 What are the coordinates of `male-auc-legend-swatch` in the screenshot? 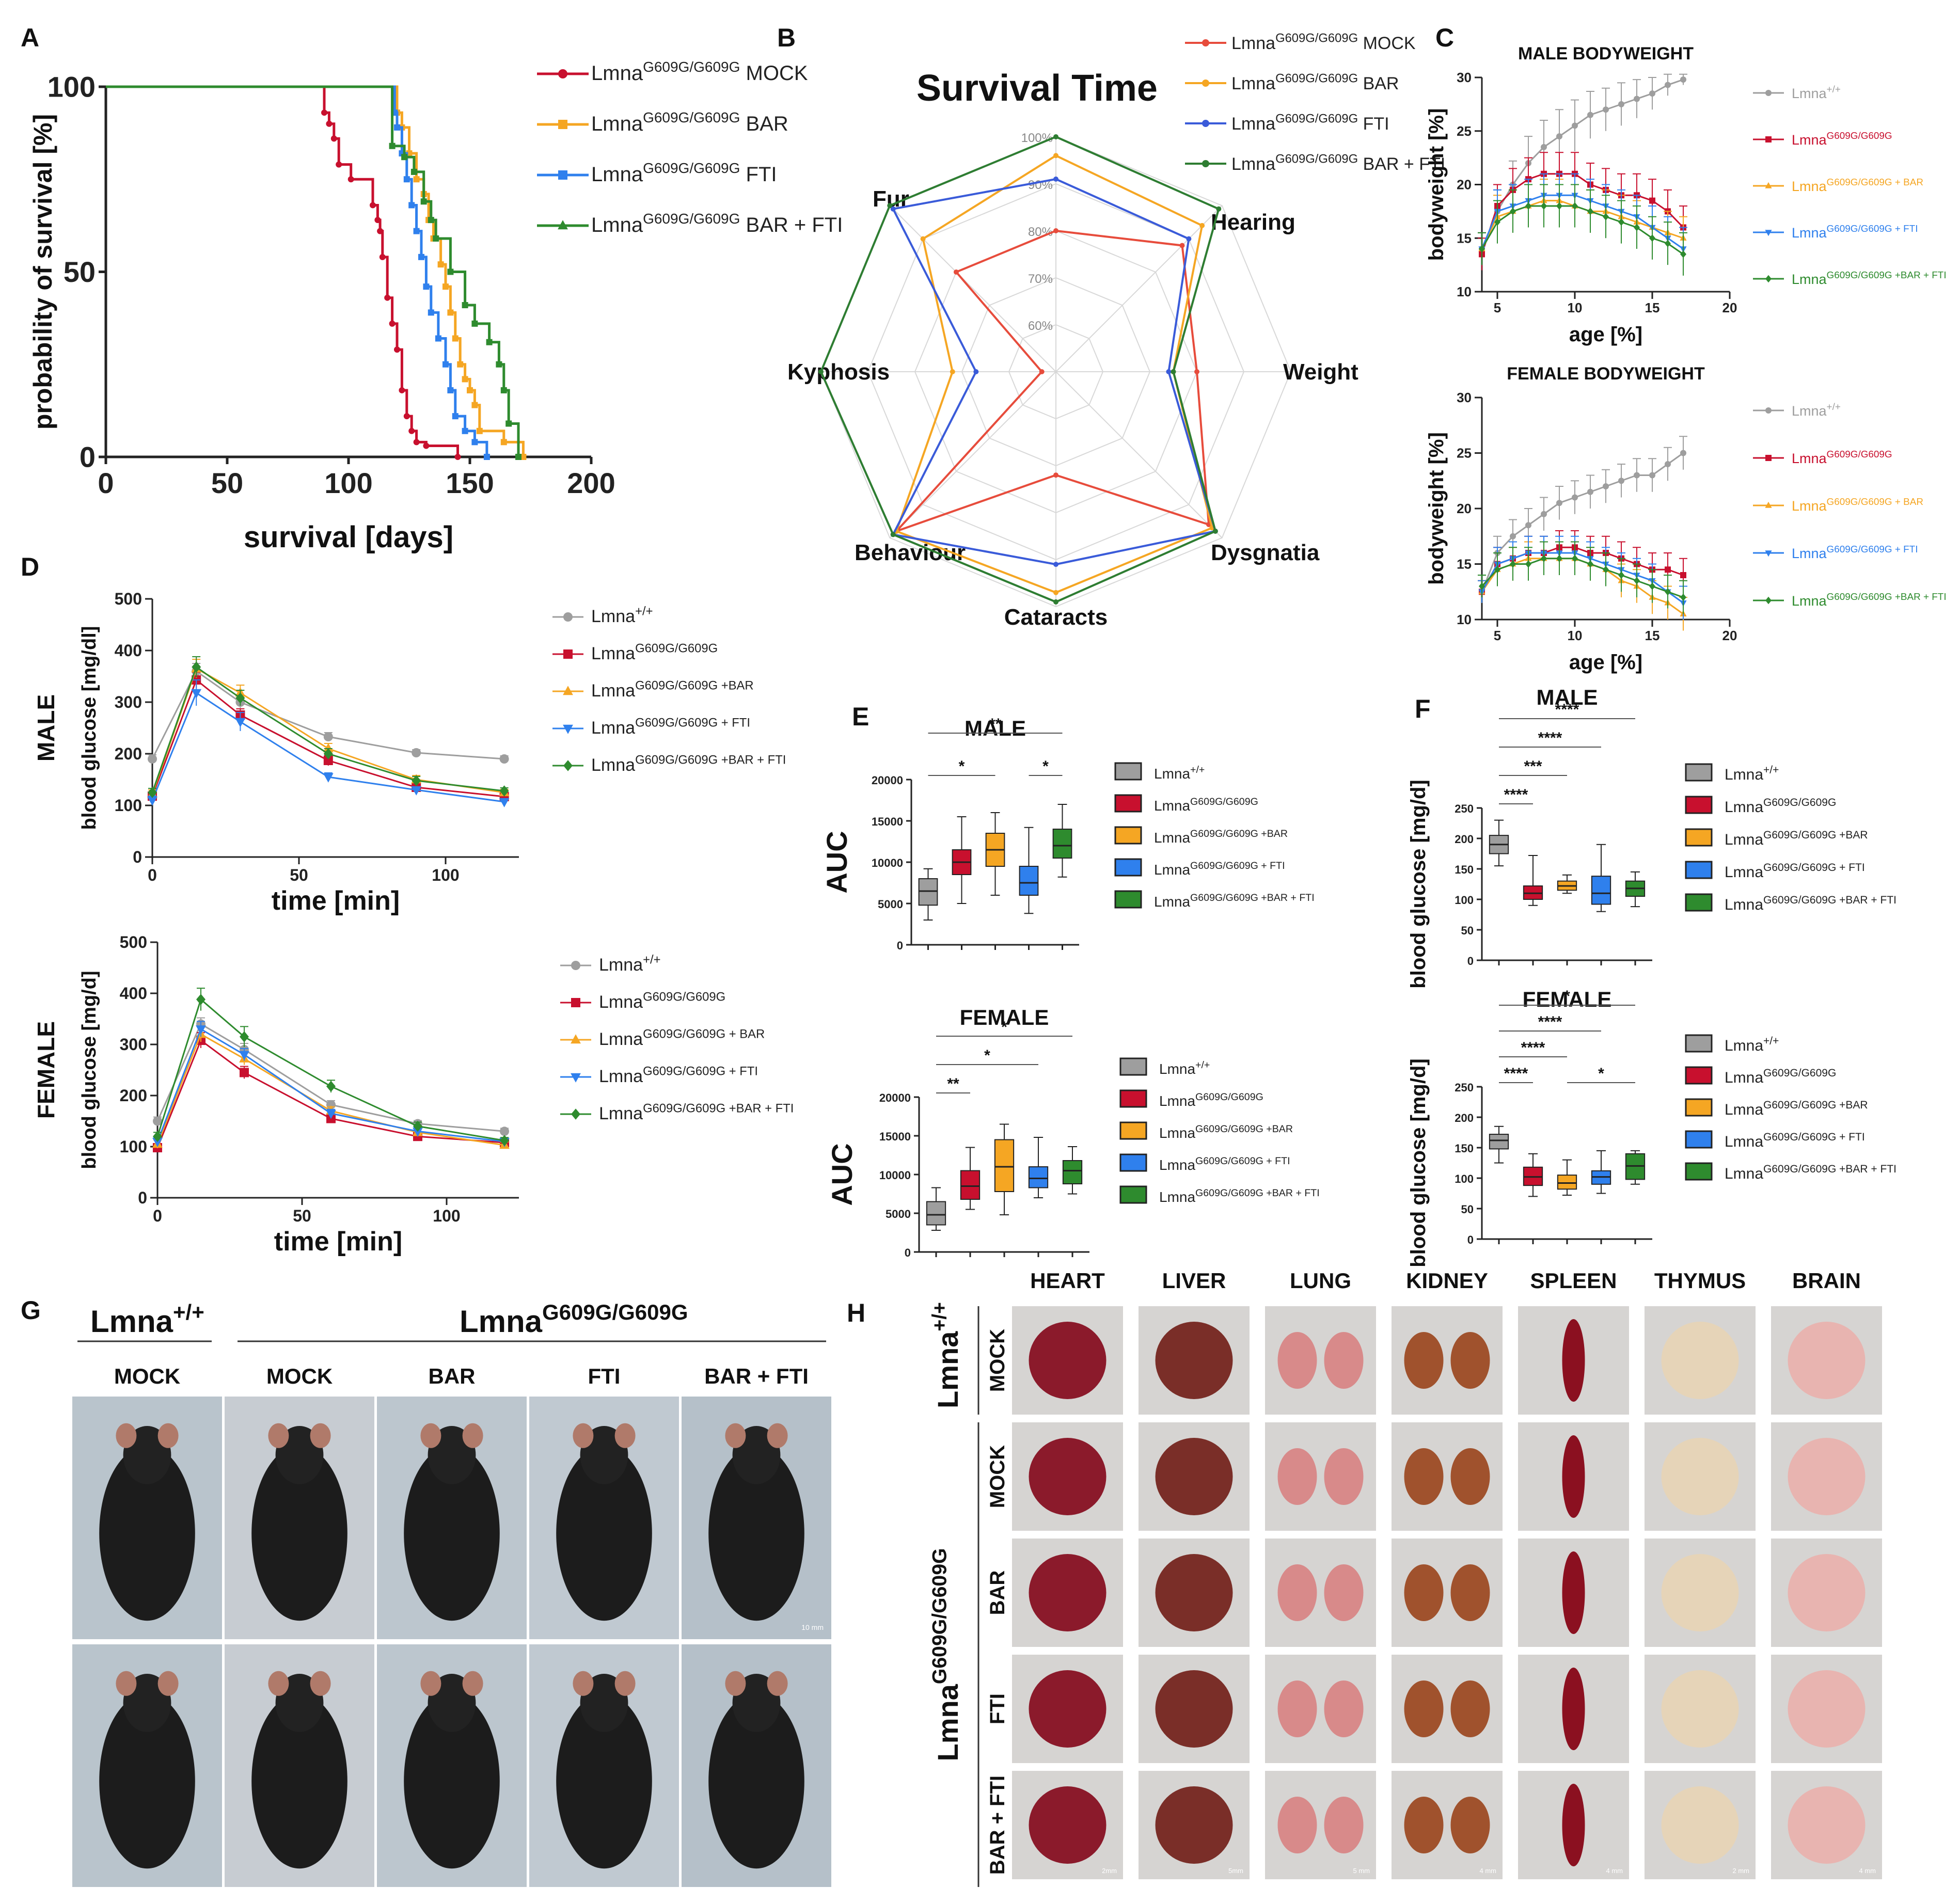 It's located at (1128, 867).